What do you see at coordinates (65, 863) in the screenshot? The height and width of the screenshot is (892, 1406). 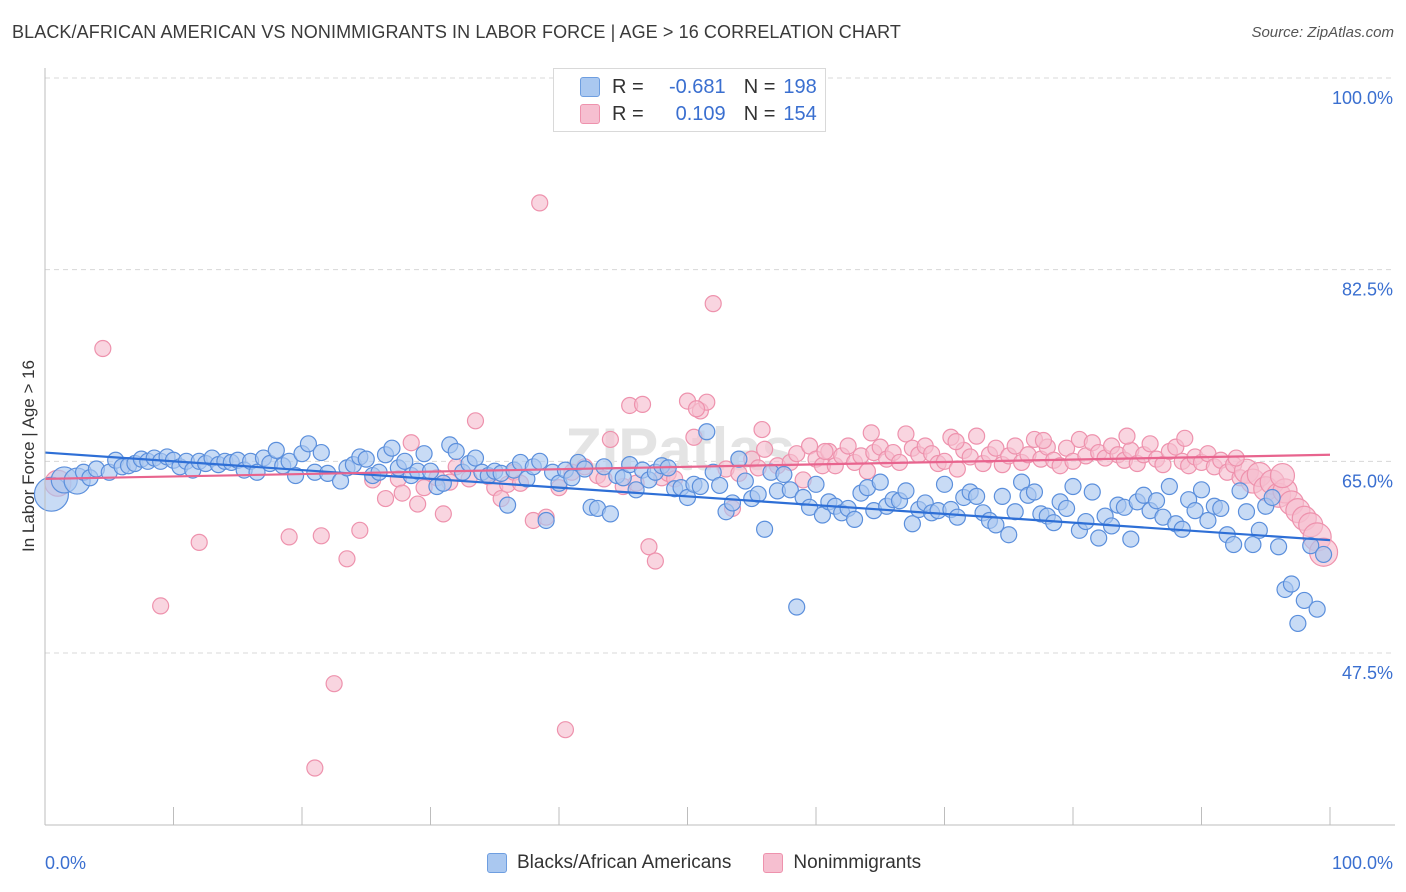 I see `x-tick-label: 0.0%` at bounding box center [65, 863].